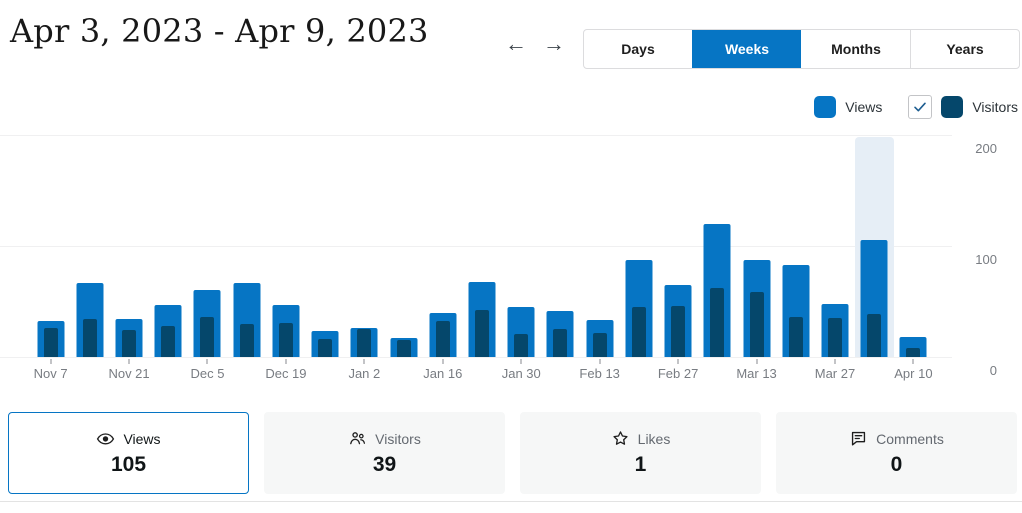  I want to click on chart-week-slot: Nov 7, so click(50, 258).